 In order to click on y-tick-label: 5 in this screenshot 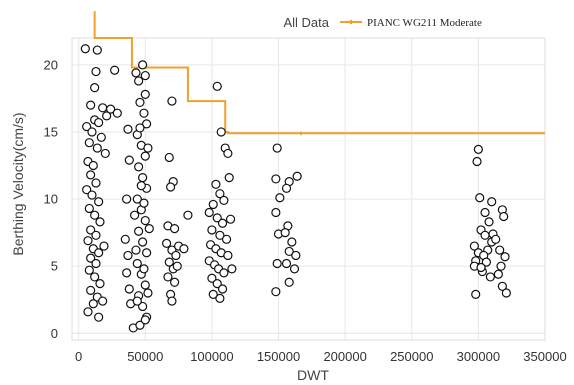, I will do `click(54, 266)`.